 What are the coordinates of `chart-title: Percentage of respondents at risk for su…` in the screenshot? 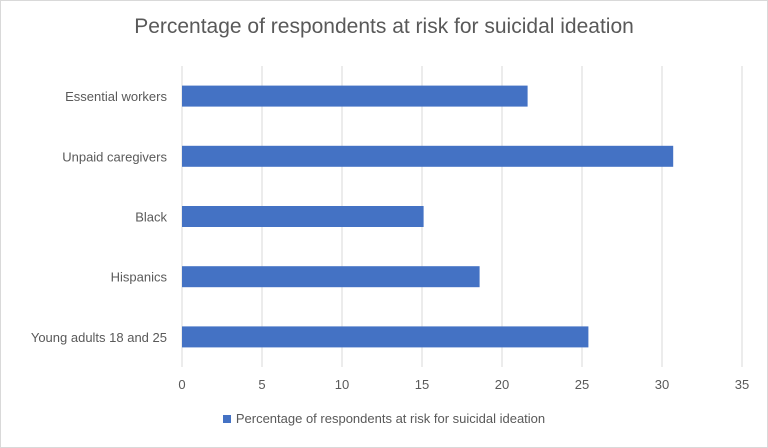 It's located at (384, 26).